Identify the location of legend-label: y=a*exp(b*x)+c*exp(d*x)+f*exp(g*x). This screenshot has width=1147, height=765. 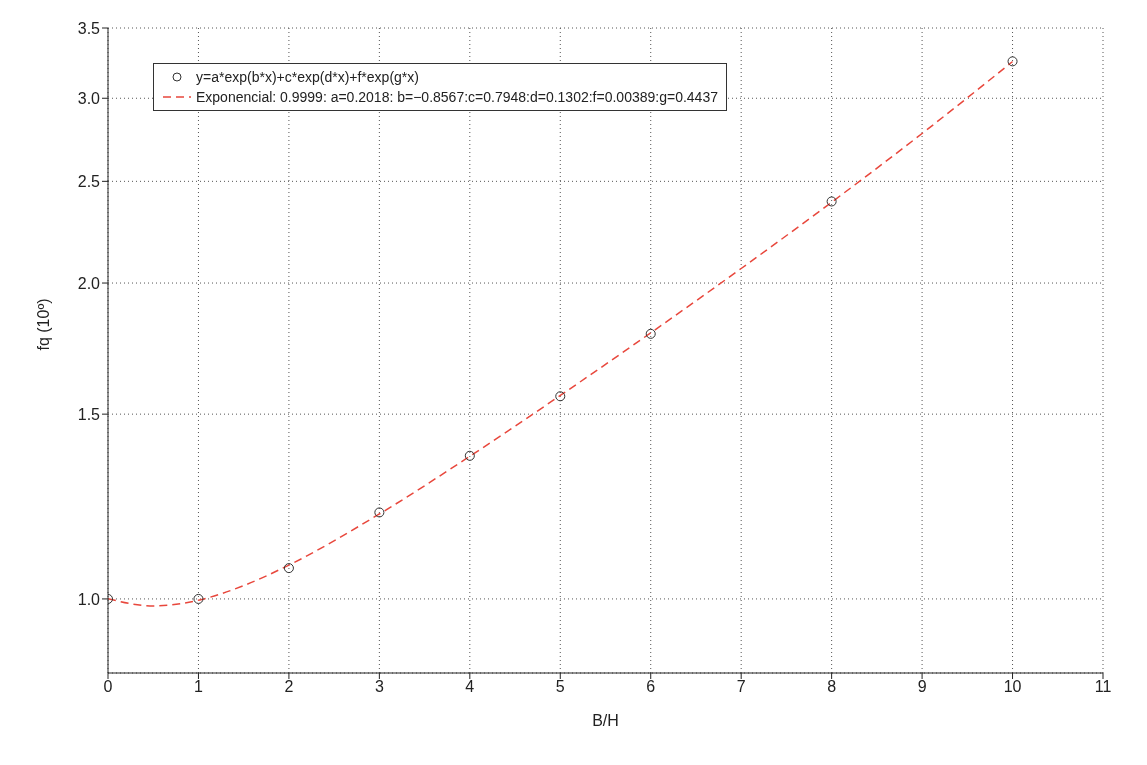
(307, 77).